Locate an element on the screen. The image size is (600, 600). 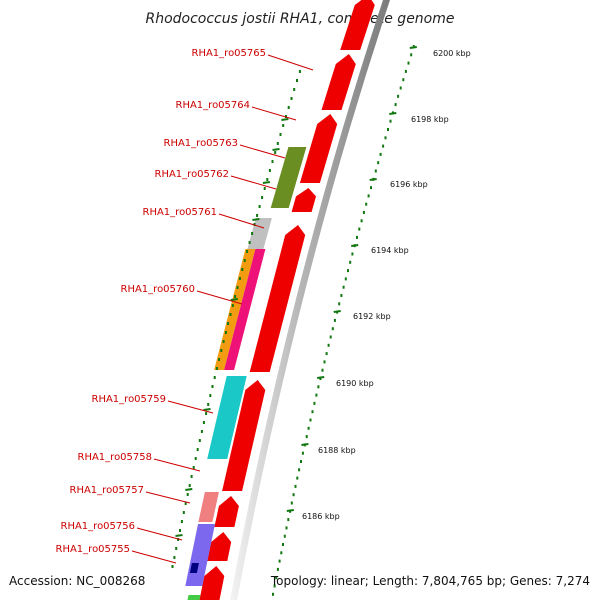
feature-block-olive is located at coordinates (288, 177).